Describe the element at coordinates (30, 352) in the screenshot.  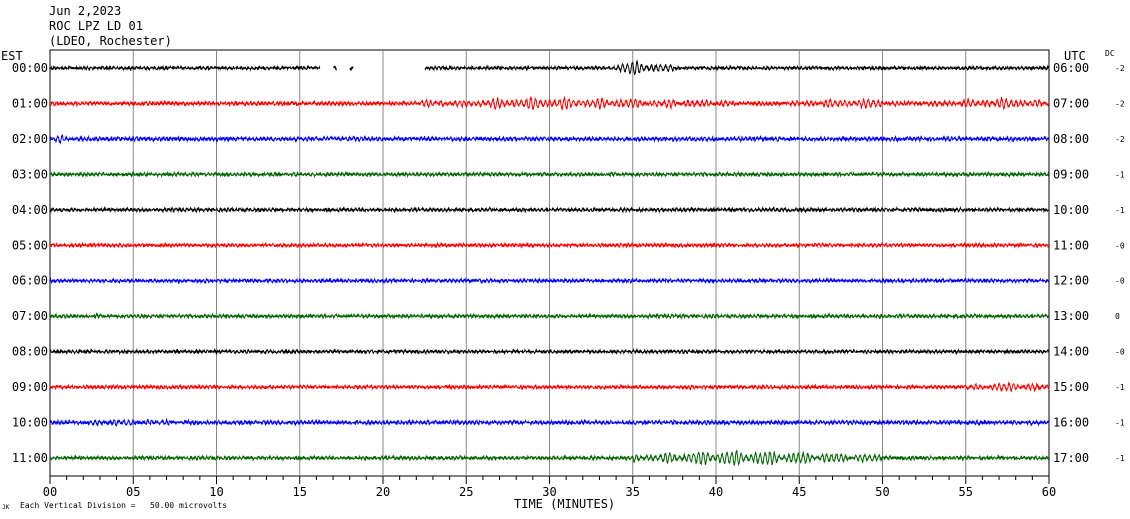
I see `est-hour-label: 08:00` at that location.